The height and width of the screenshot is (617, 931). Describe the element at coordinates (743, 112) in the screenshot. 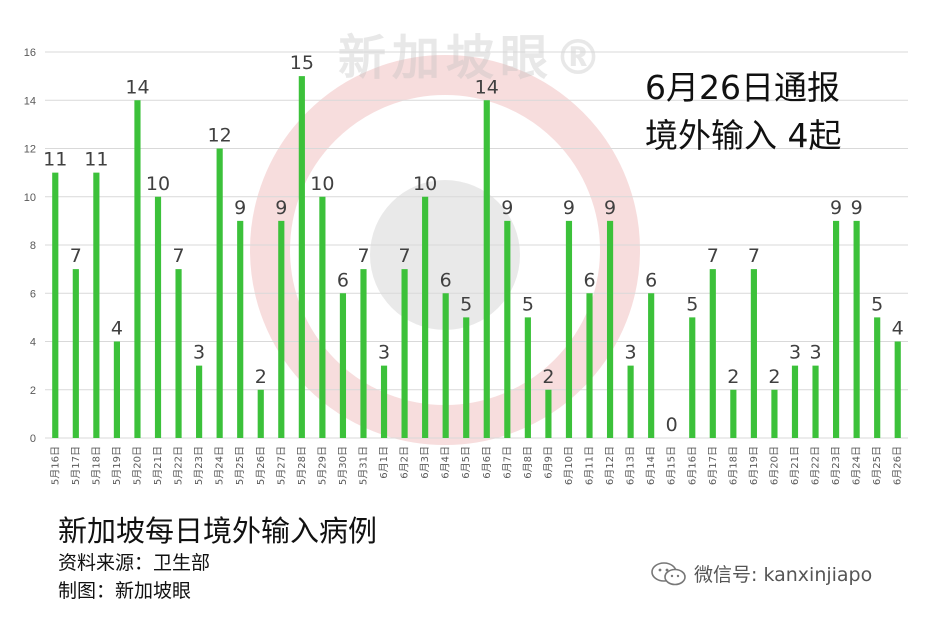

I see `headline: 6月26日通报 境外输入 4起` at that location.